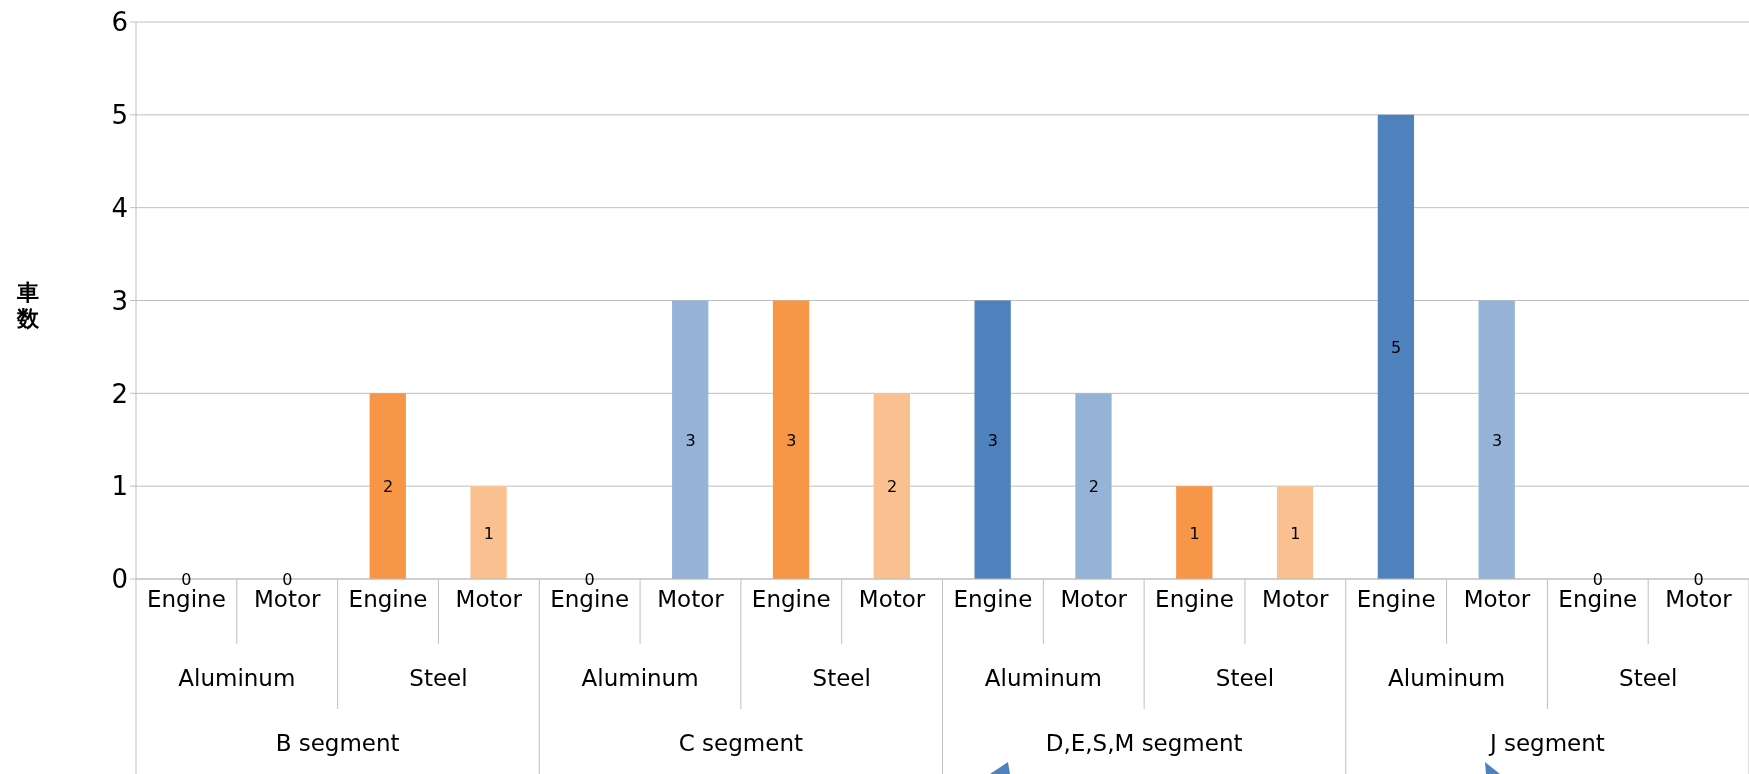 Image resolution: width=1749 pixels, height=774 pixels. I want to click on text: D,E,S,M segment, so click(1144, 742).